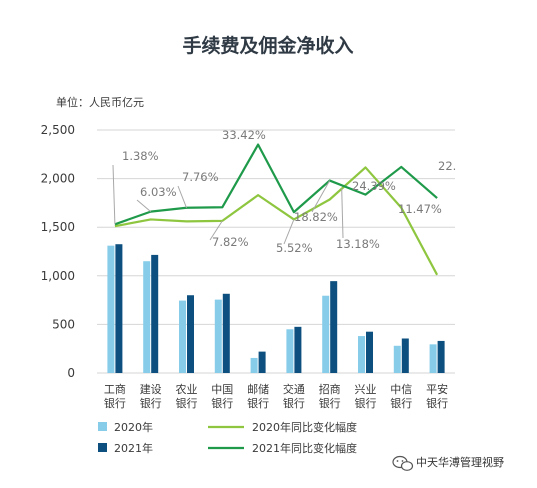 The width and height of the screenshot is (537, 488). What do you see at coordinates (366, 389) in the screenshot?
I see `x-tick-label: 兴业` at bounding box center [366, 389].